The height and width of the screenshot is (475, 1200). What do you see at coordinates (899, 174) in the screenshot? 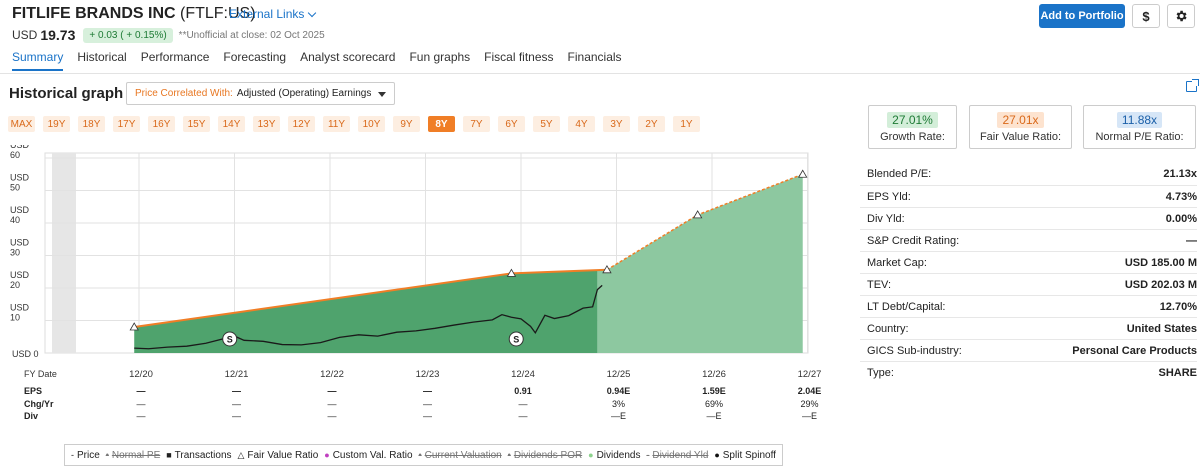
I see `stat-label: Blended P/E:` at bounding box center [899, 174].